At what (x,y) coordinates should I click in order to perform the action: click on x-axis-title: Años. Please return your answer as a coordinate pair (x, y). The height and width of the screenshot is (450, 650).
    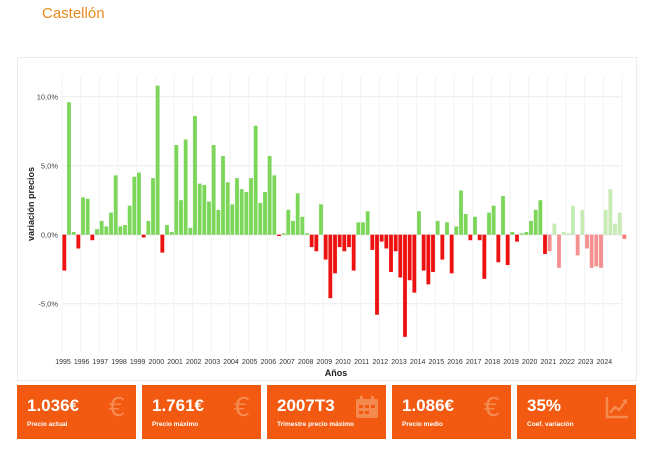
    Looking at the image, I should click on (336, 373).